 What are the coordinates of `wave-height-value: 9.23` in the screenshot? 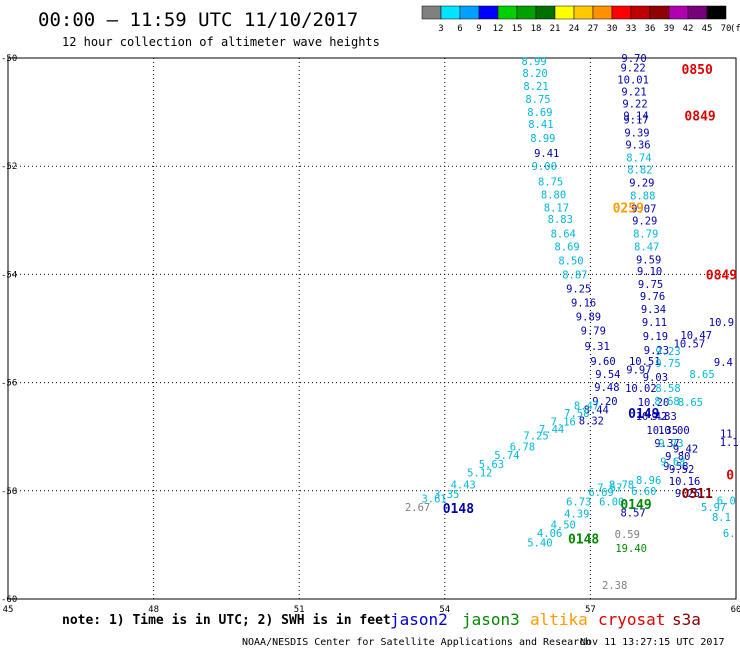 It's located at (656, 351).